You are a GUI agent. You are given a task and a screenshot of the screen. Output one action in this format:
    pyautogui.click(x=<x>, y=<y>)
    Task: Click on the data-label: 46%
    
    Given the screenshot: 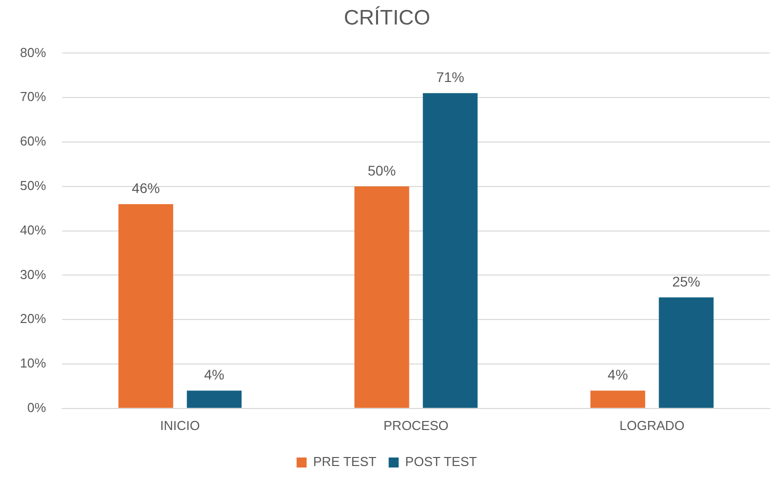 What is the action you would take?
    pyautogui.click(x=146, y=188)
    